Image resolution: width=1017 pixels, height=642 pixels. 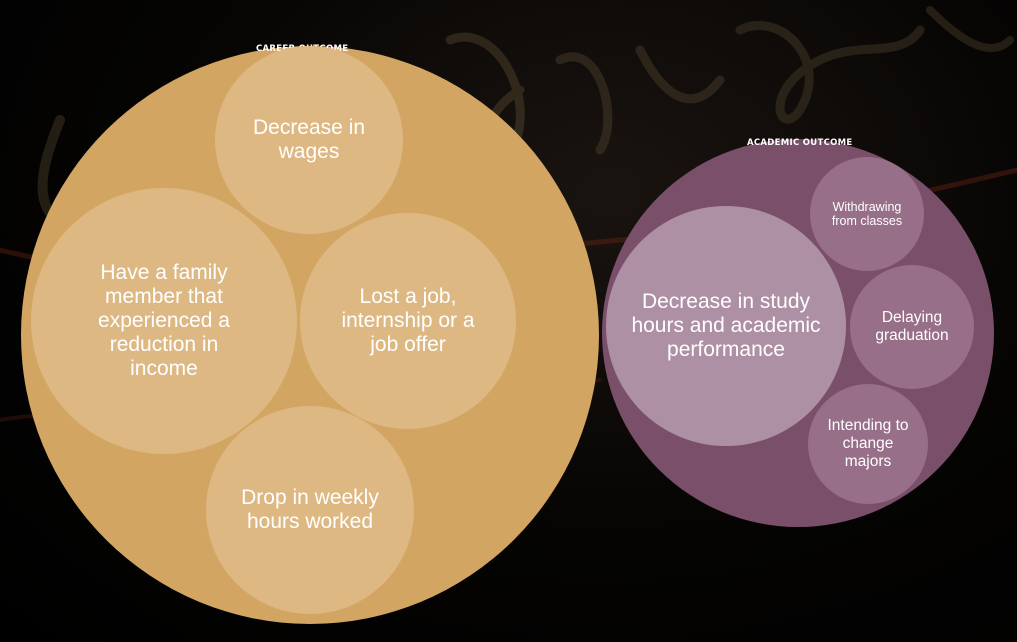 I want to click on bubble-label: Lost a job, internship or a job offer, so click(x=408, y=320).